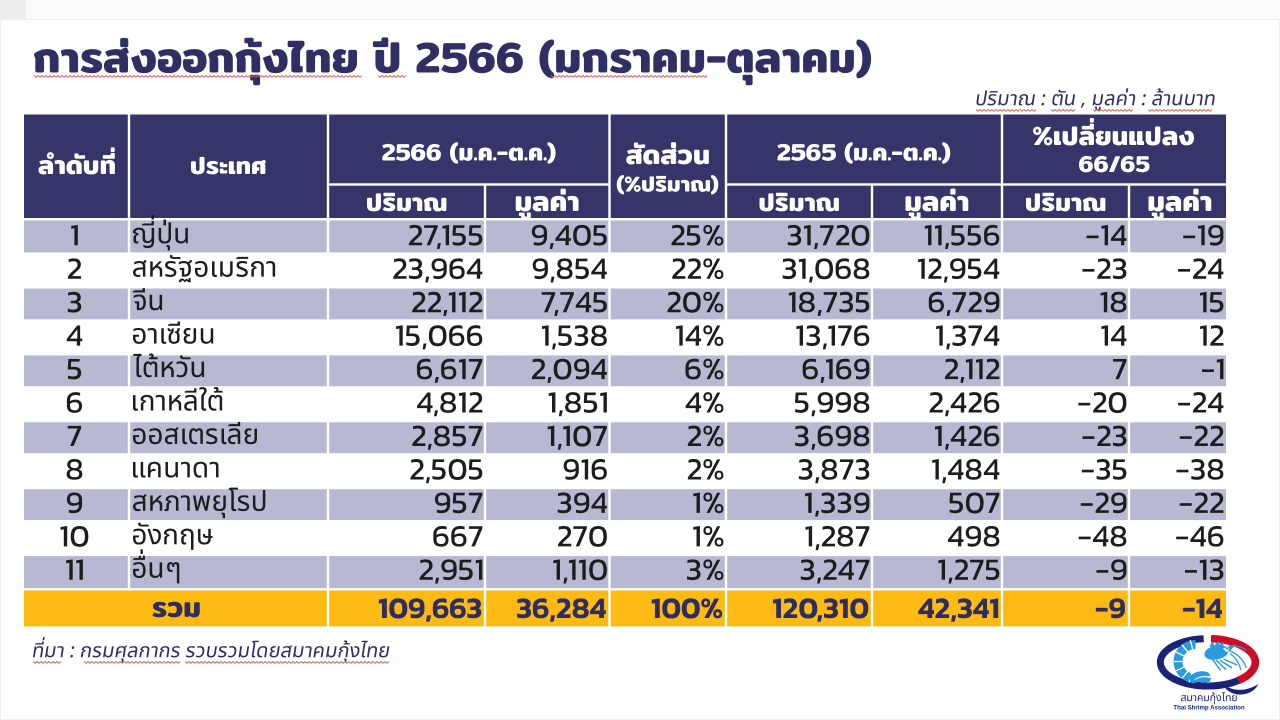  I want to click on svg-text: Thai Shrimp Association, so click(1208, 708).